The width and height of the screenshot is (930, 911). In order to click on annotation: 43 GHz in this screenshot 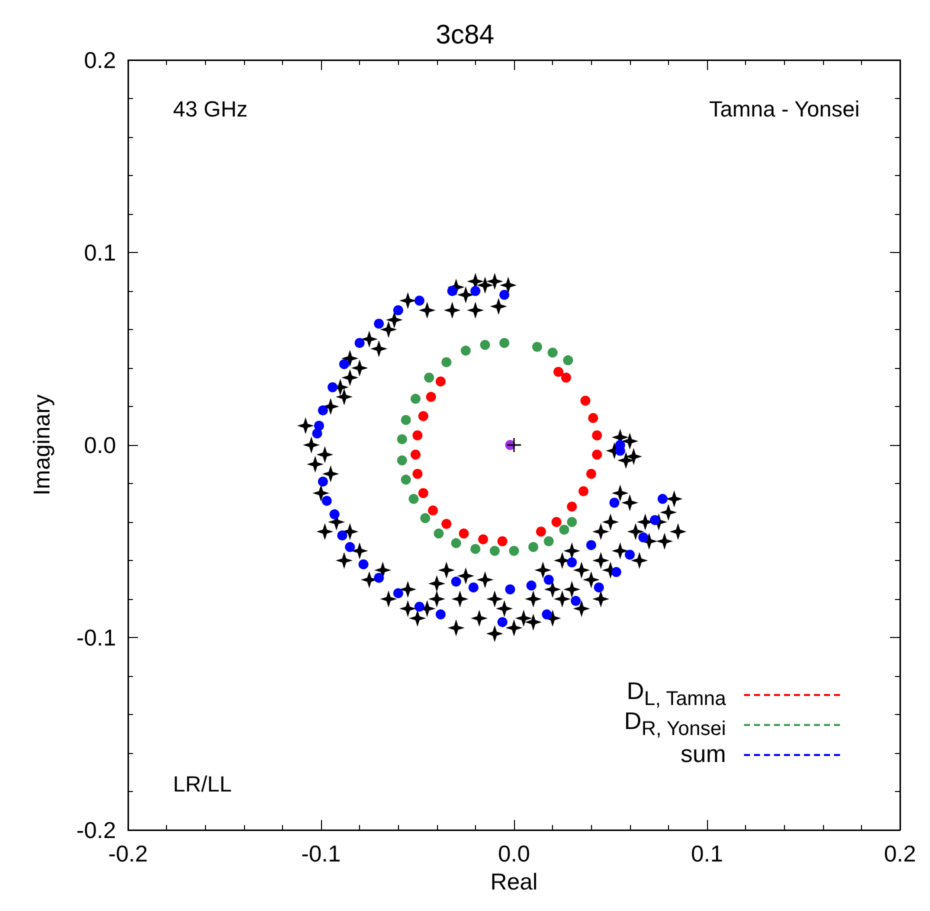, I will do `click(210, 109)`.